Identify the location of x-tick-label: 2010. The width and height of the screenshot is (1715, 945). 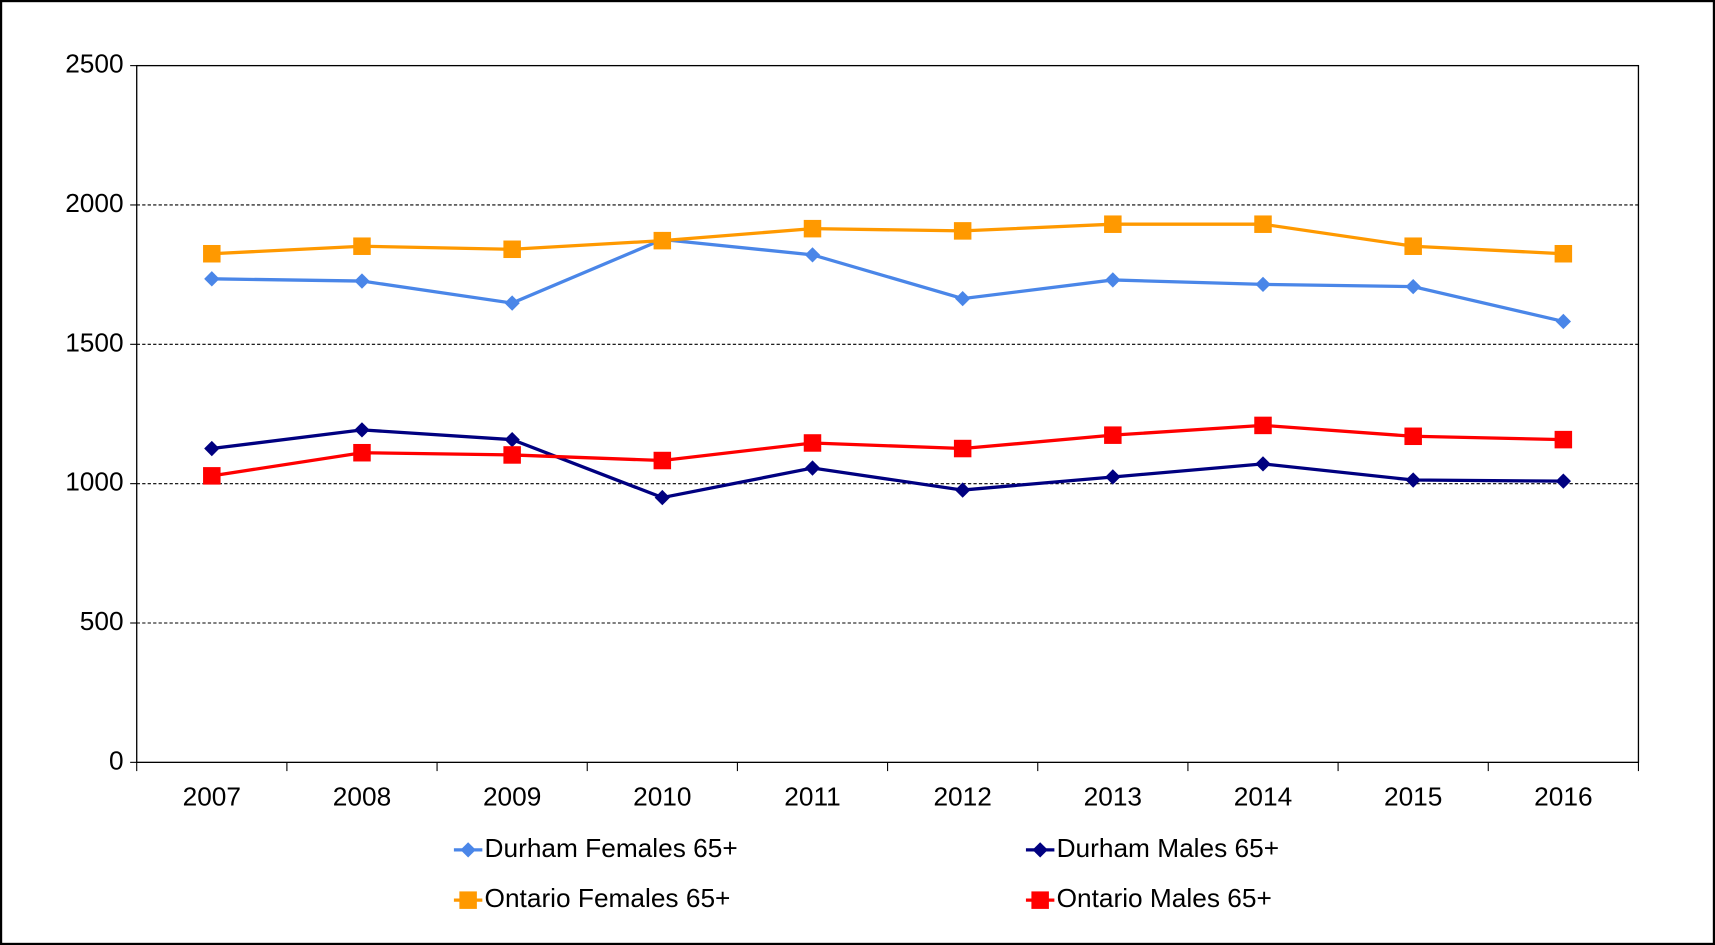
(662, 796).